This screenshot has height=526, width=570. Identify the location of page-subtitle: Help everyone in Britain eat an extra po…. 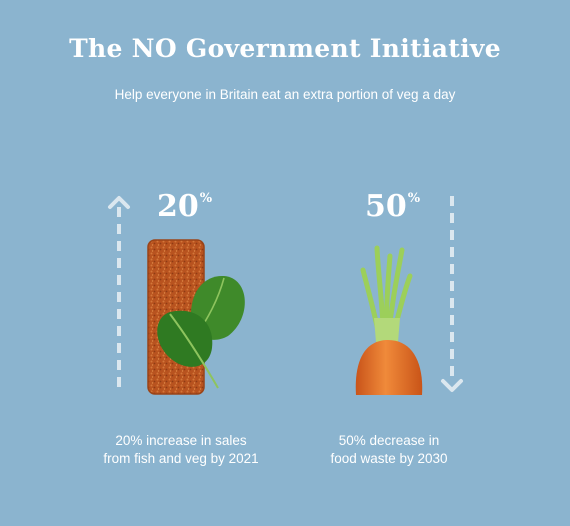
(285, 94).